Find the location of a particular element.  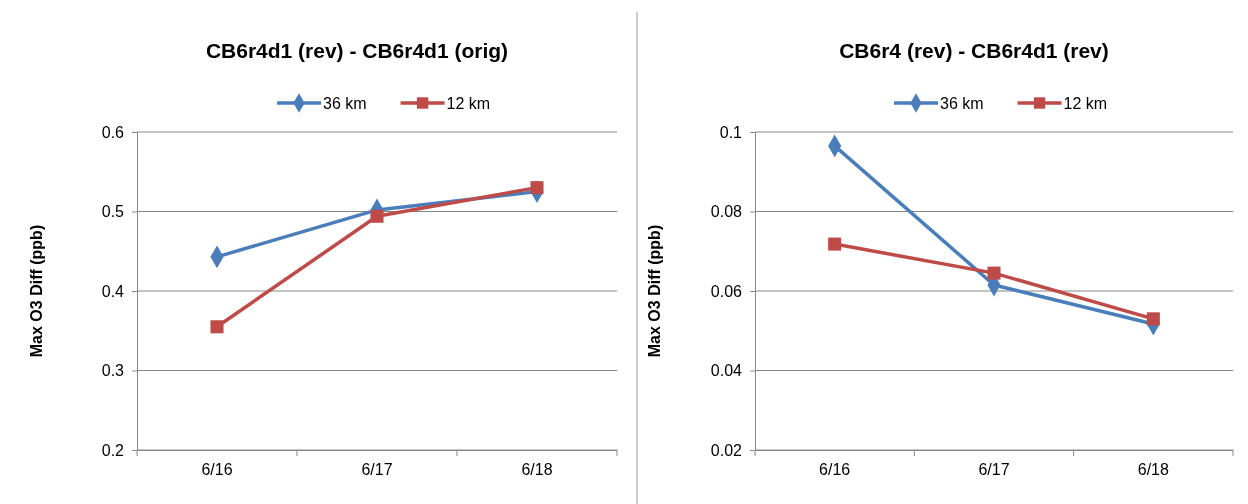

y-tick-label: 0.02 is located at coordinates (726, 450).